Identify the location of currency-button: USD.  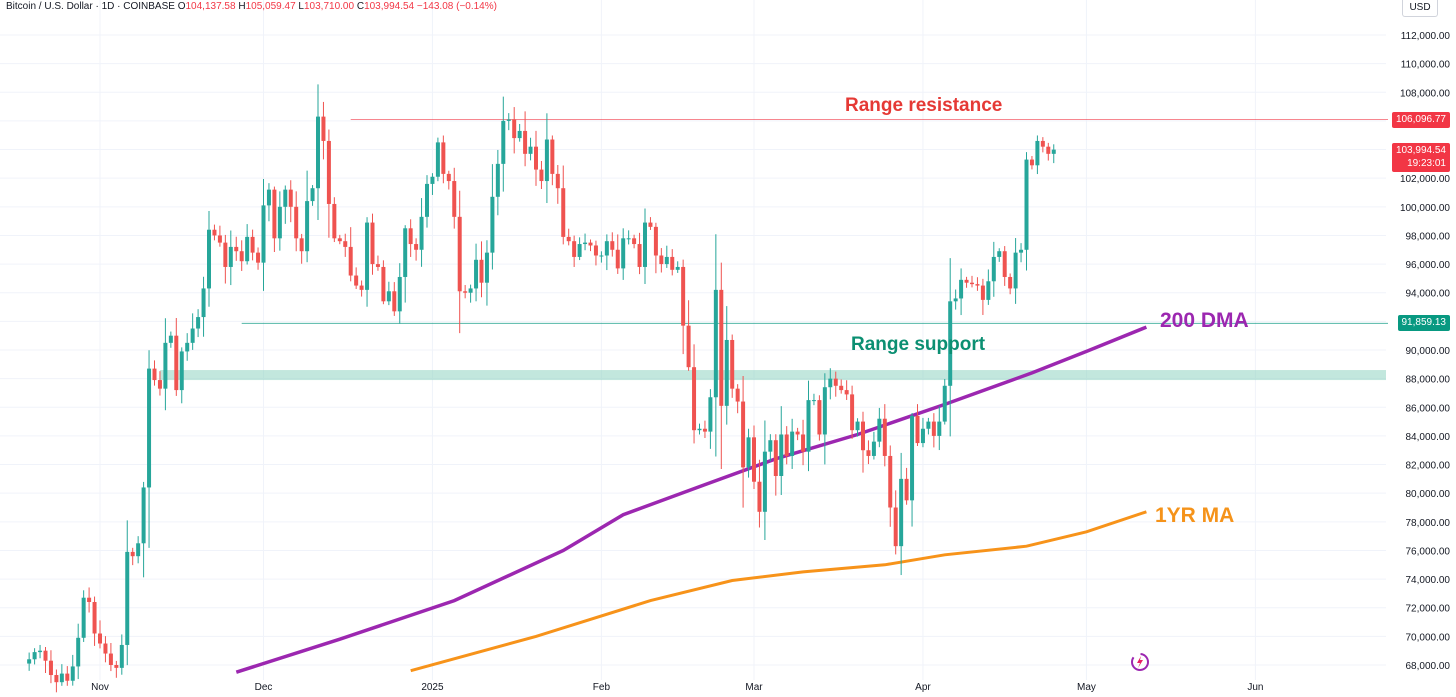
(1420, 8).